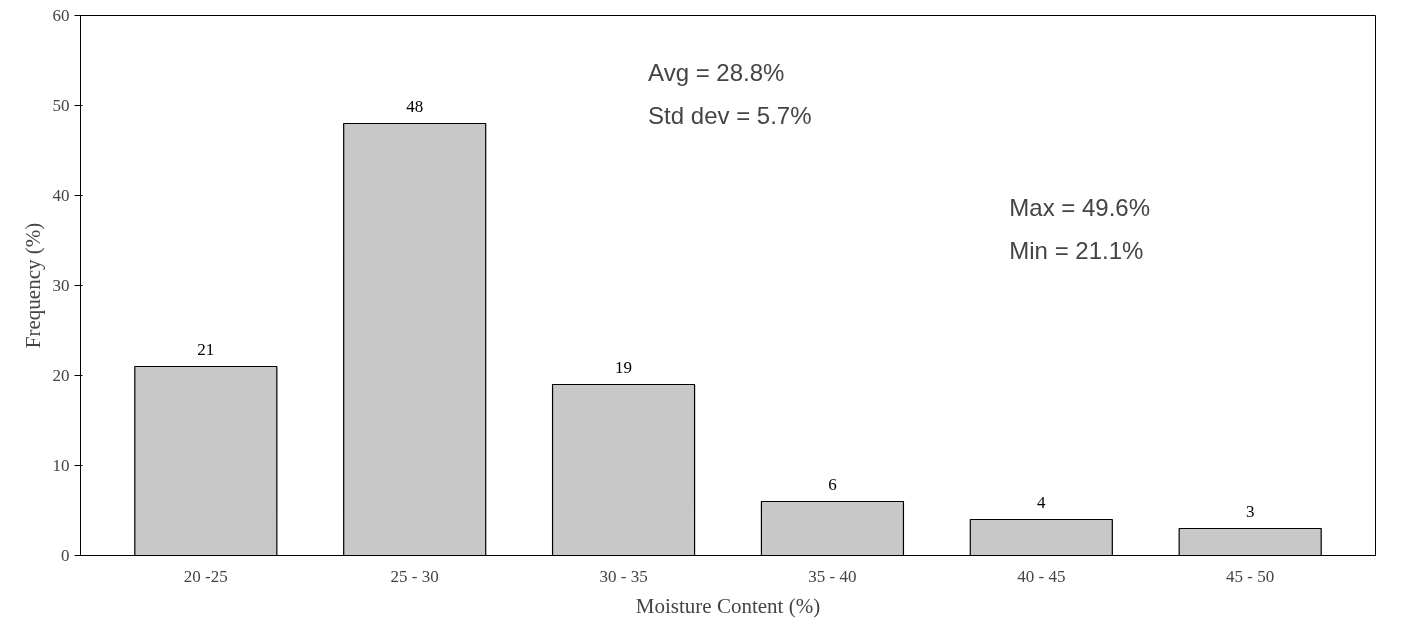 The width and height of the screenshot is (1404, 644). What do you see at coordinates (1080, 207) in the screenshot?
I see `annotation: Max = 49.6%` at bounding box center [1080, 207].